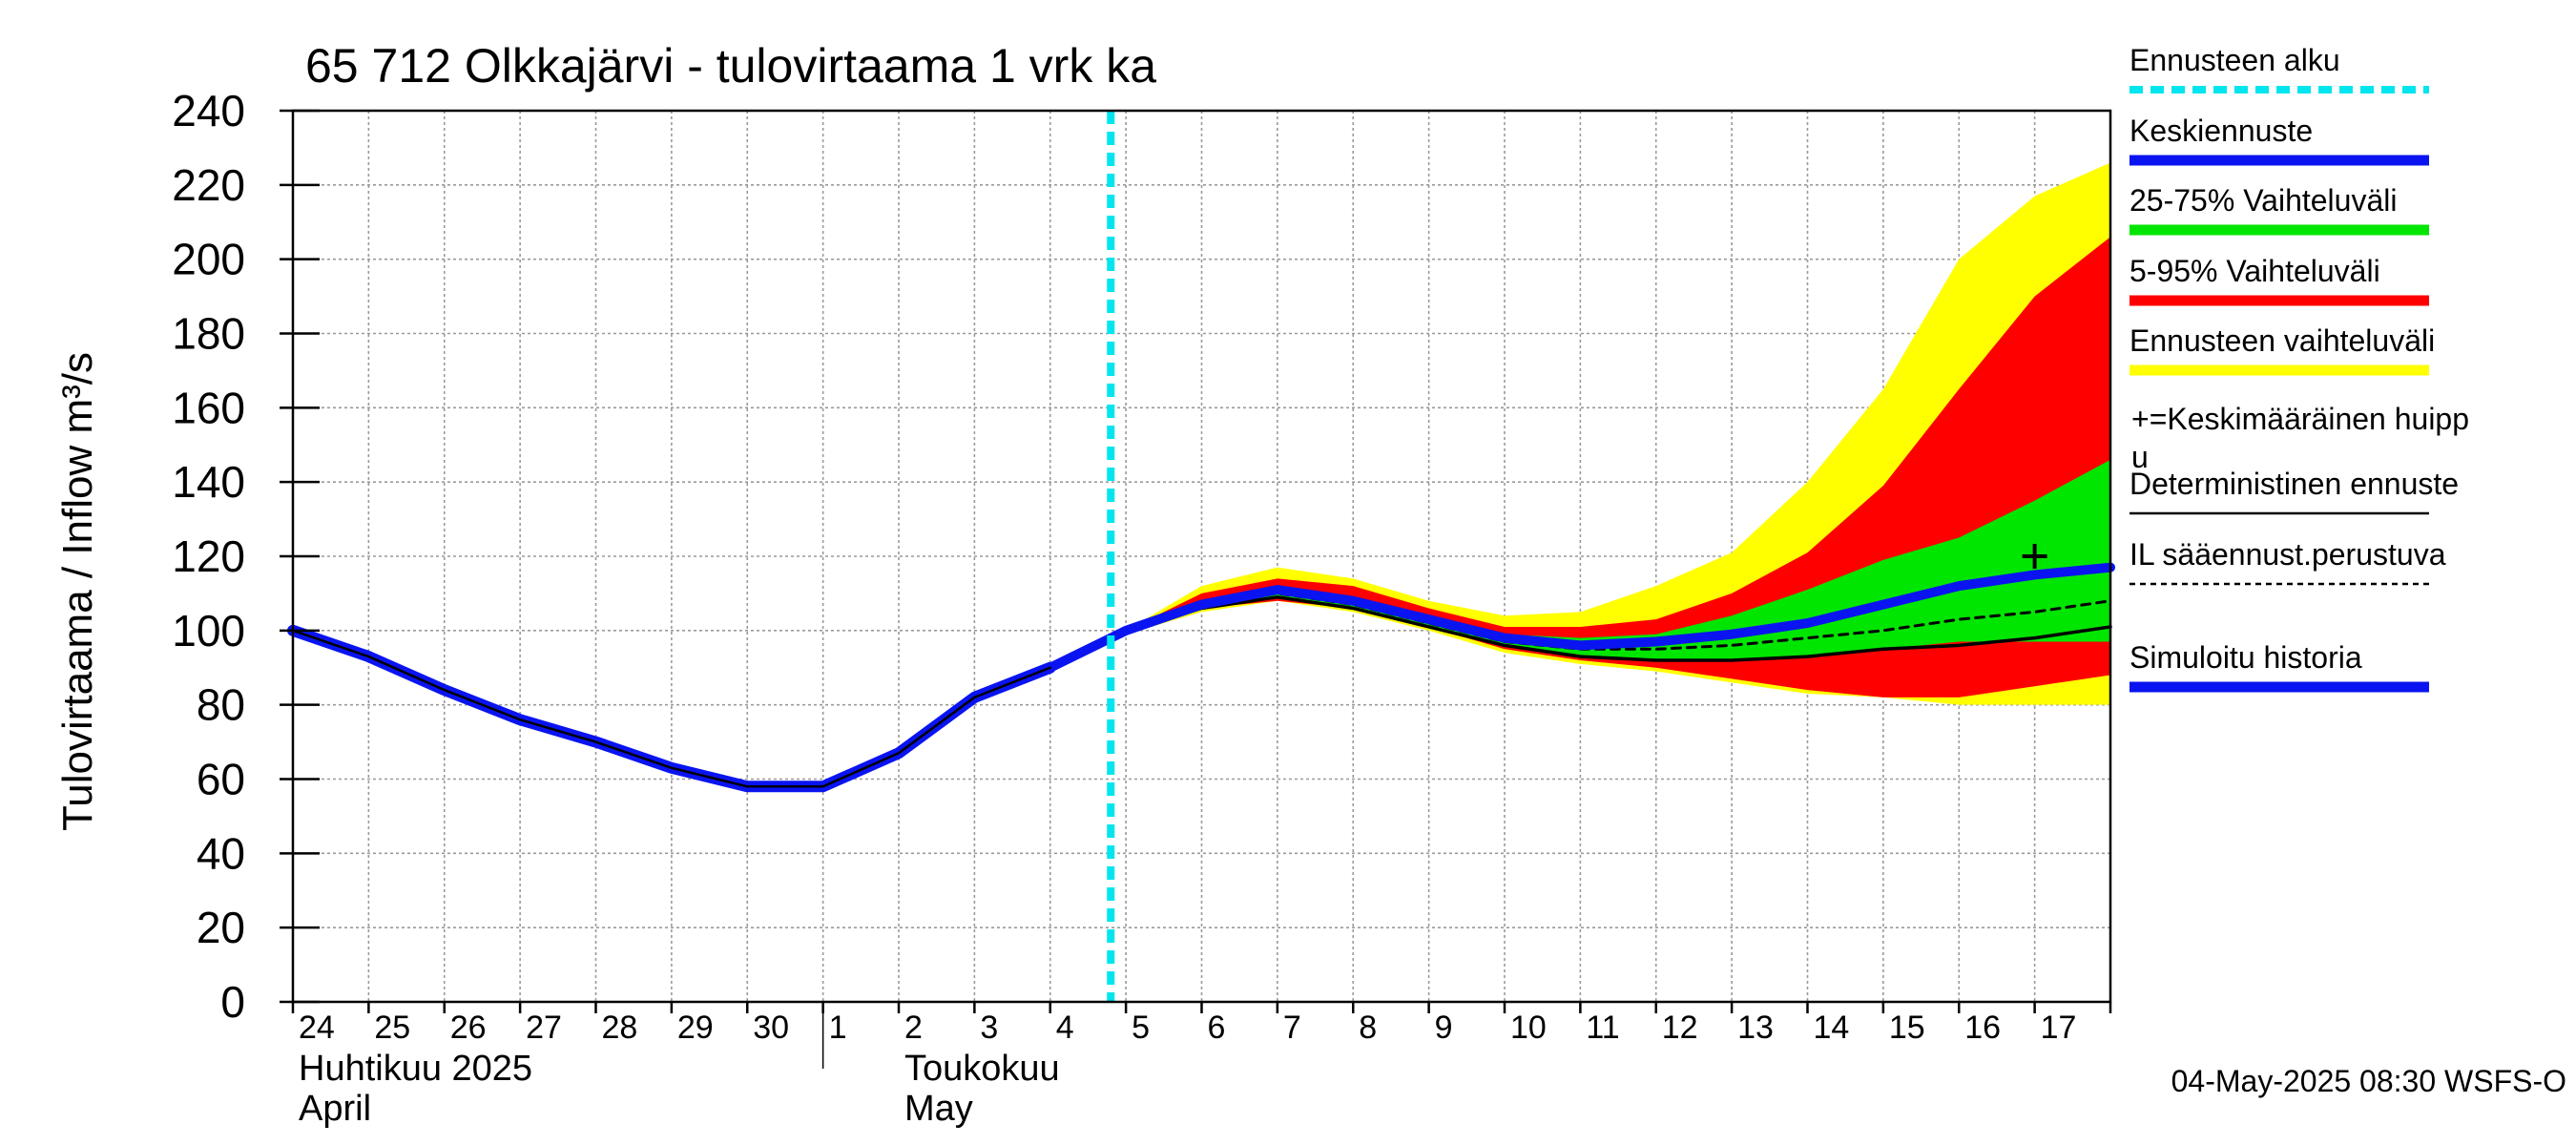 This screenshot has width=2576, height=1145. What do you see at coordinates (415, 1069) in the screenshot?
I see `month-label-fi: Huhtikuu 2025` at bounding box center [415, 1069].